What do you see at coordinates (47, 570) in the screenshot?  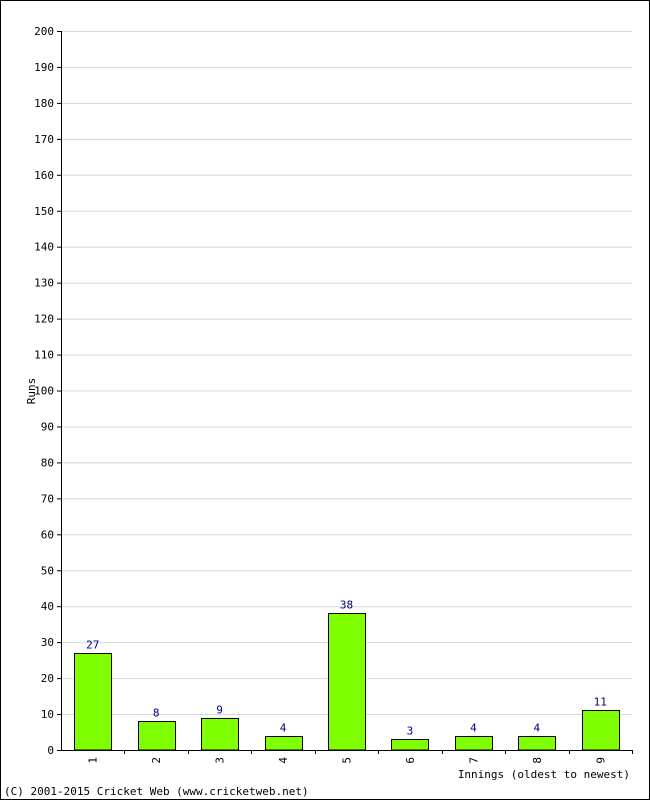 I see `y-tick-label: 50` at bounding box center [47, 570].